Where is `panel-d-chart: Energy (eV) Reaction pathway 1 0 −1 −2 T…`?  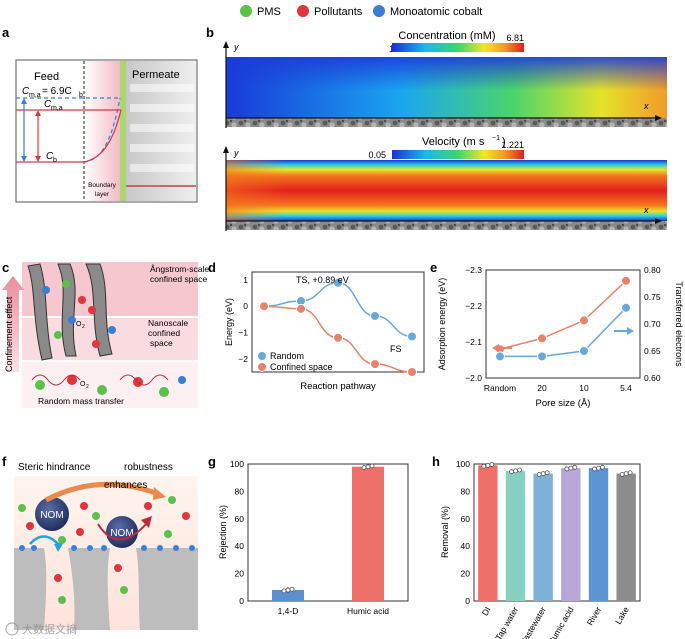 panel-d-chart: Energy (eV) Reaction pathway 1 0 −1 −2 T… is located at coordinates (324, 331).